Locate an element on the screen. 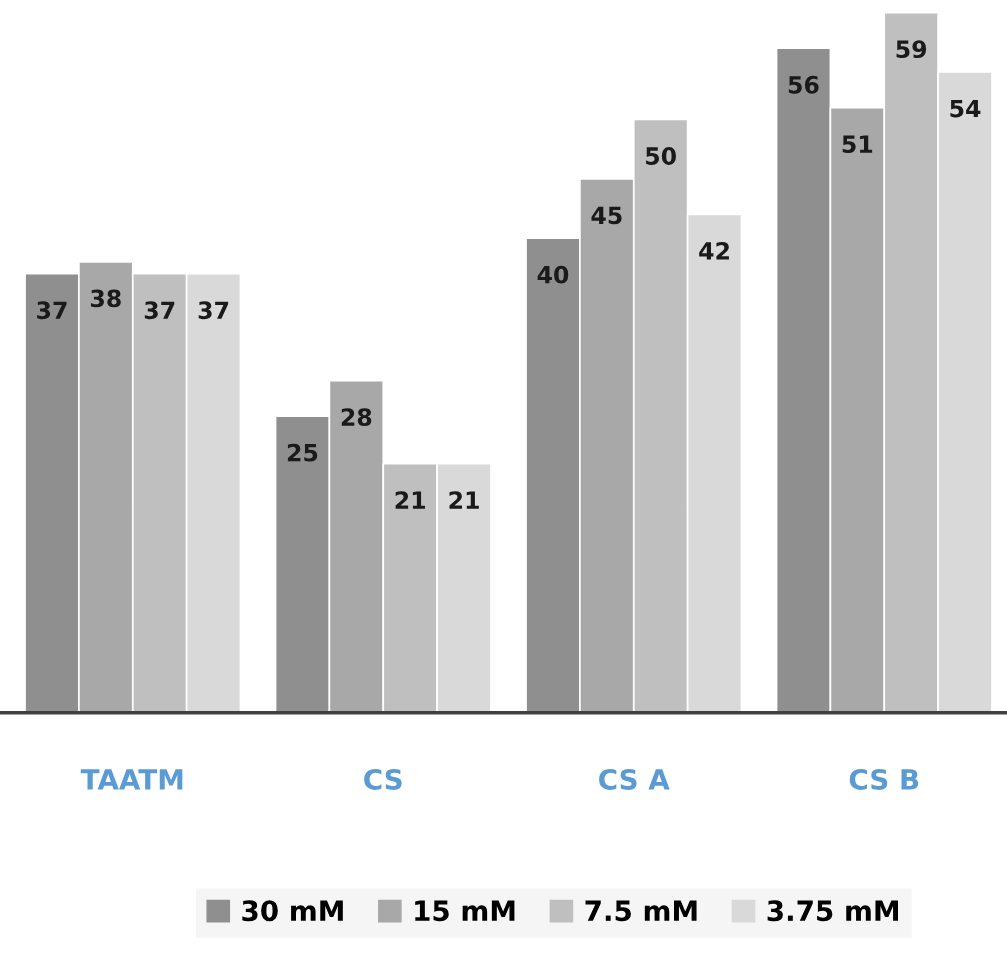  data-label: 50 is located at coordinates (661, 156).